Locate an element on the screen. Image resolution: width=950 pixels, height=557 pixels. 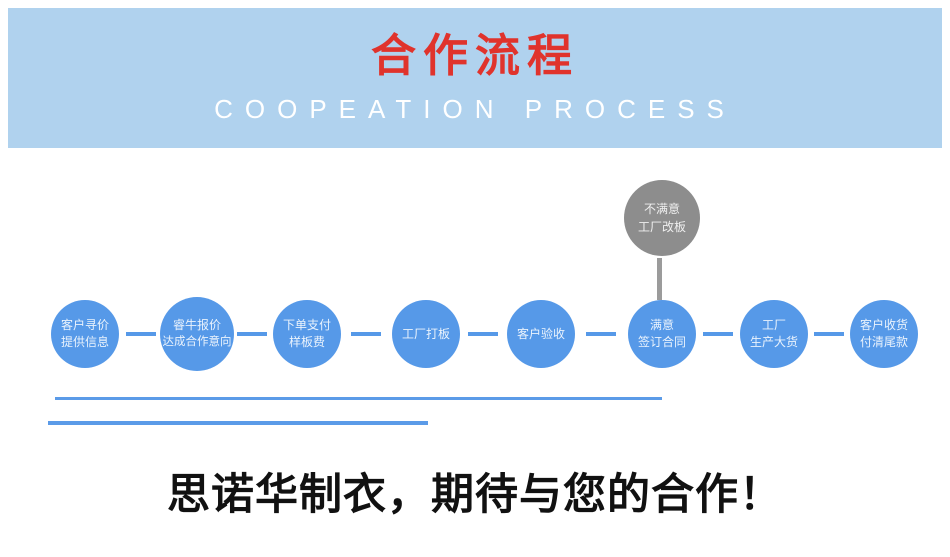
step-label-line: 生产大货 is located at coordinates (773, 342).